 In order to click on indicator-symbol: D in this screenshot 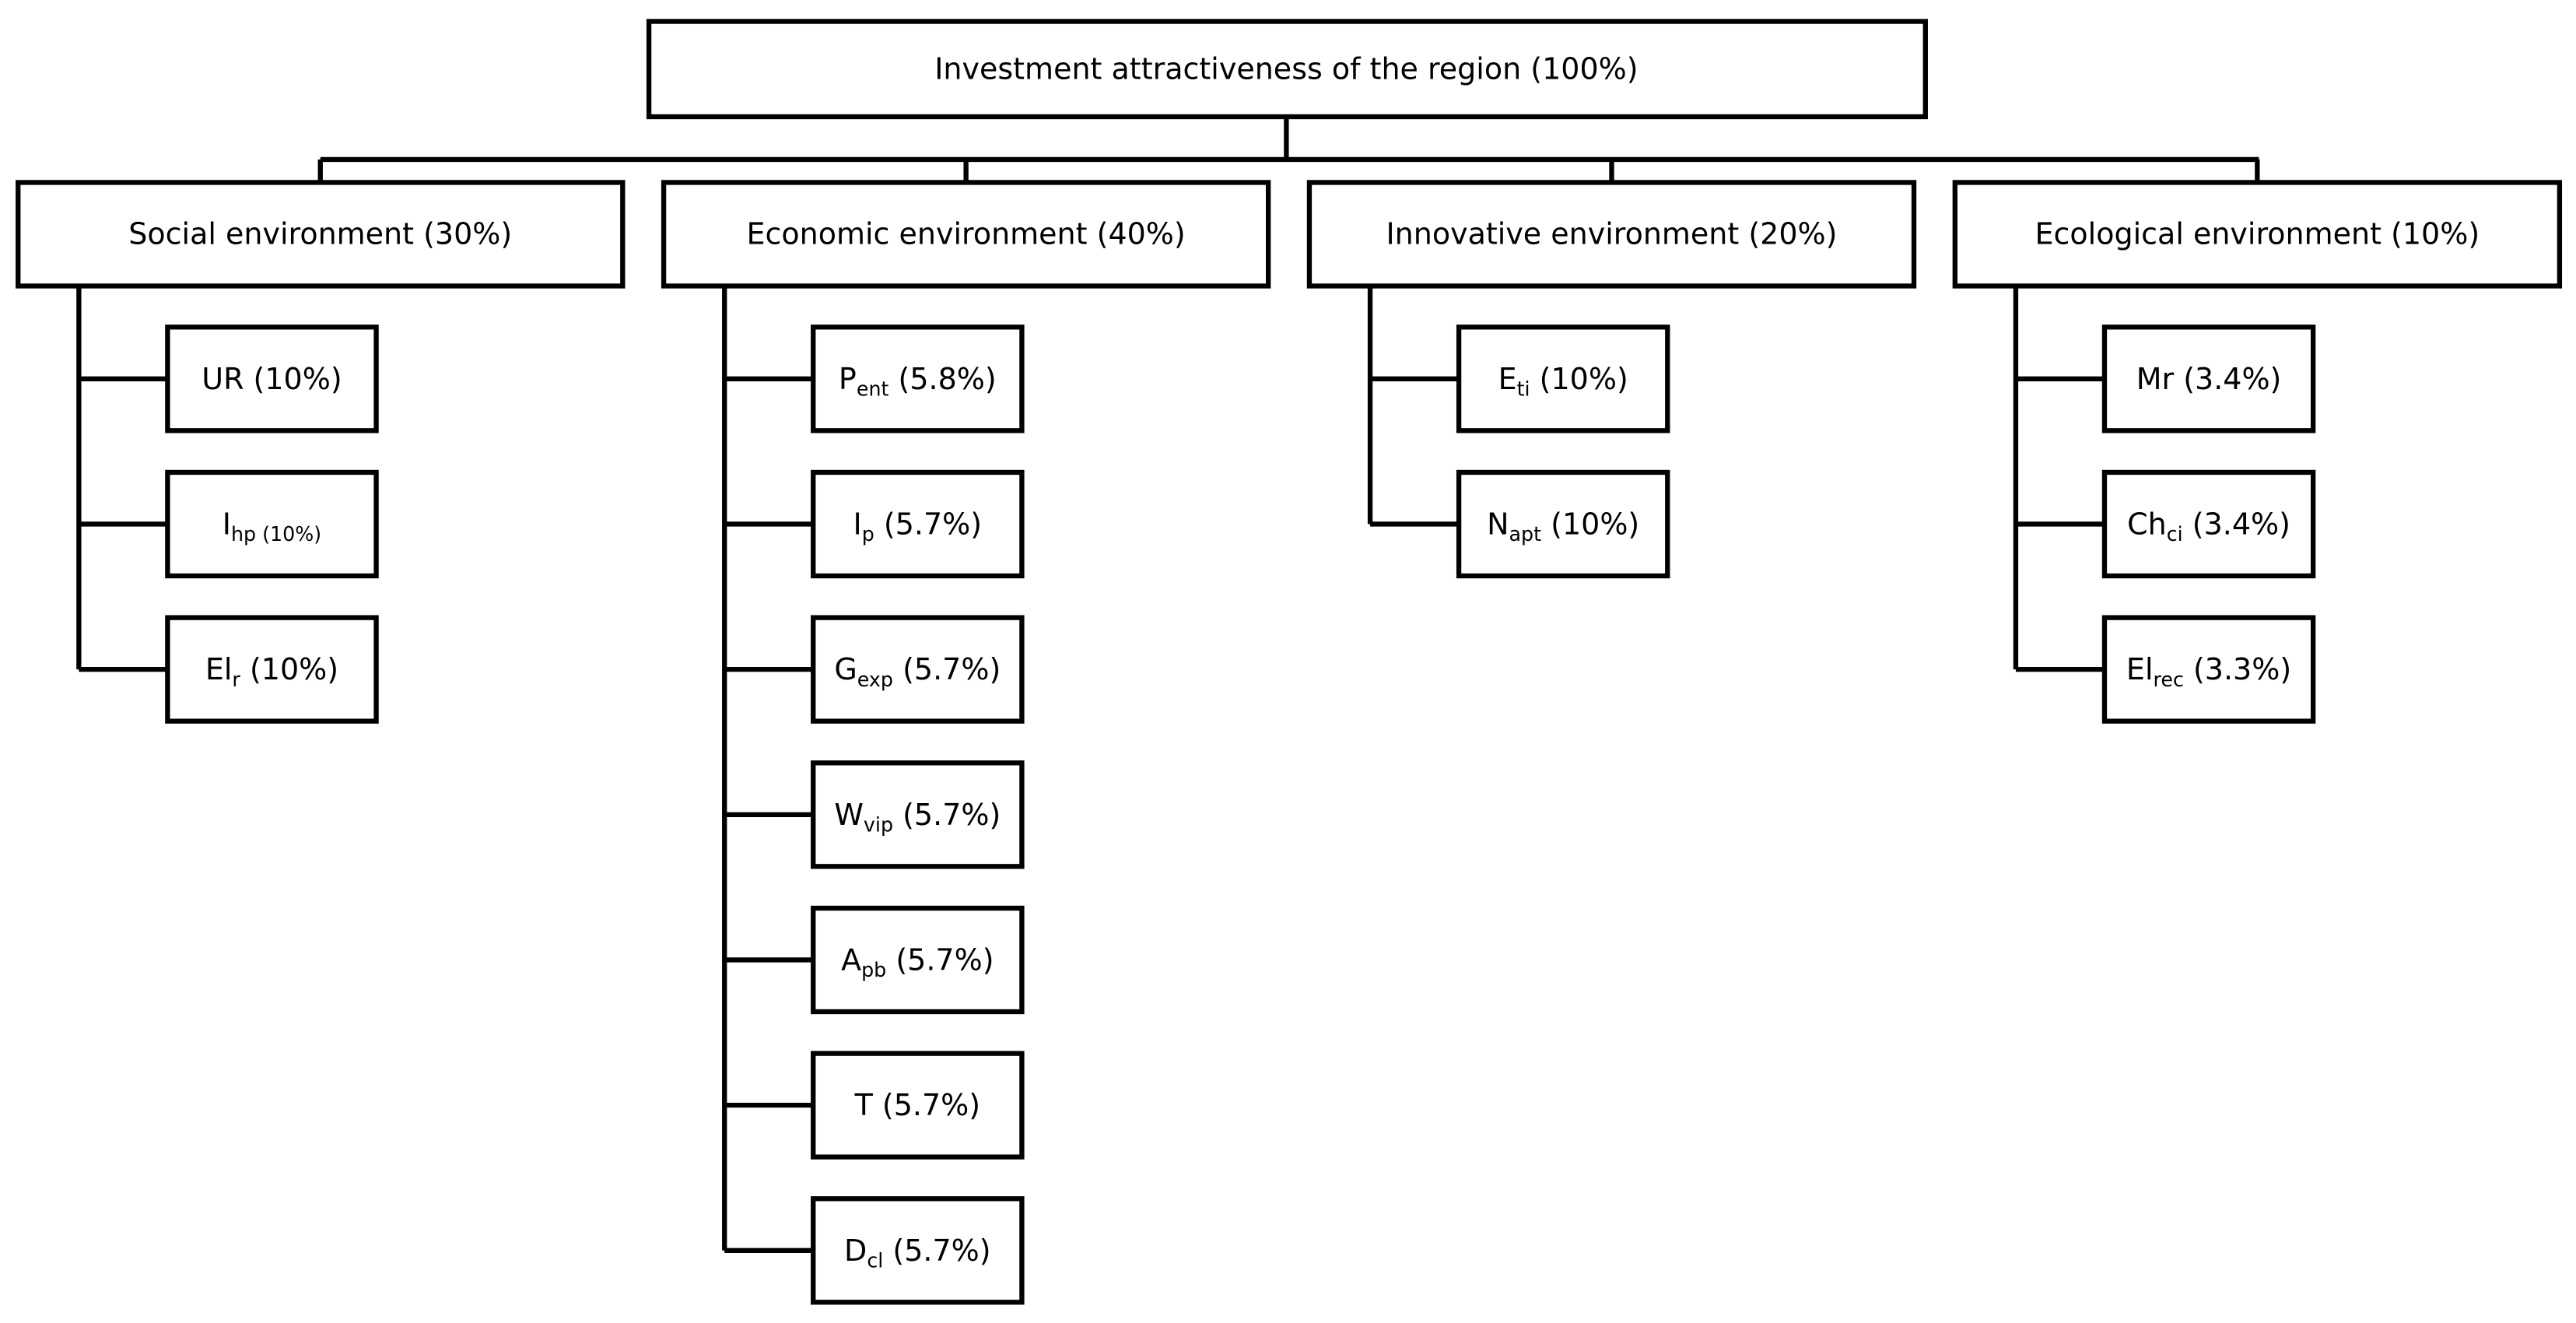, I will do `click(855, 1250)`.